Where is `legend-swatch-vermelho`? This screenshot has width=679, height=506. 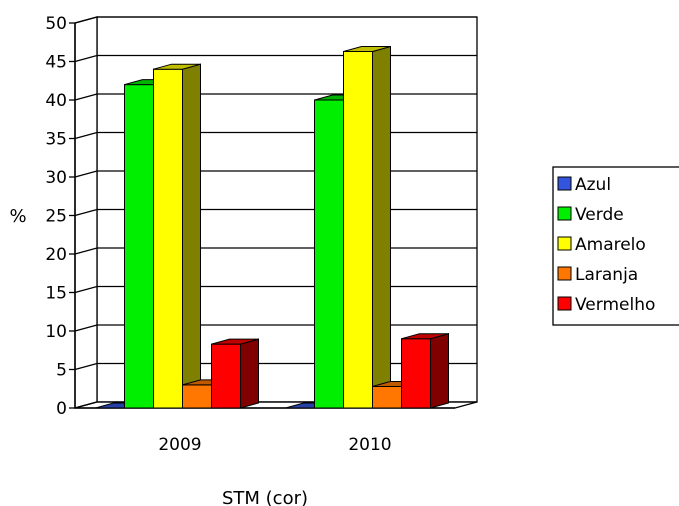 legend-swatch-vermelho is located at coordinates (564, 303).